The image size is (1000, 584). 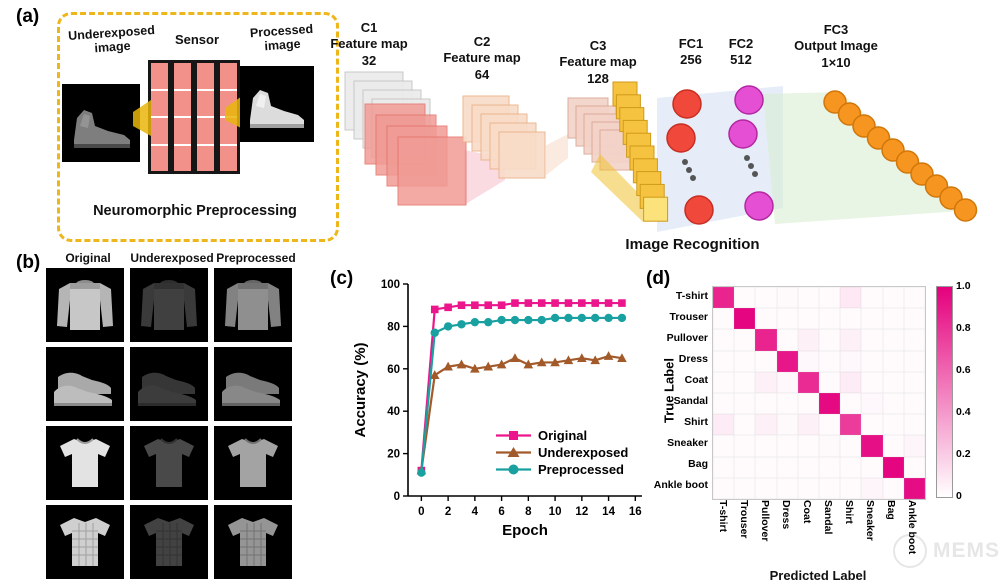 What do you see at coordinates (851, 319) in the screenshot?
I see `heatmap-cell-trouser-shirt` at bounding box center [851, 319].